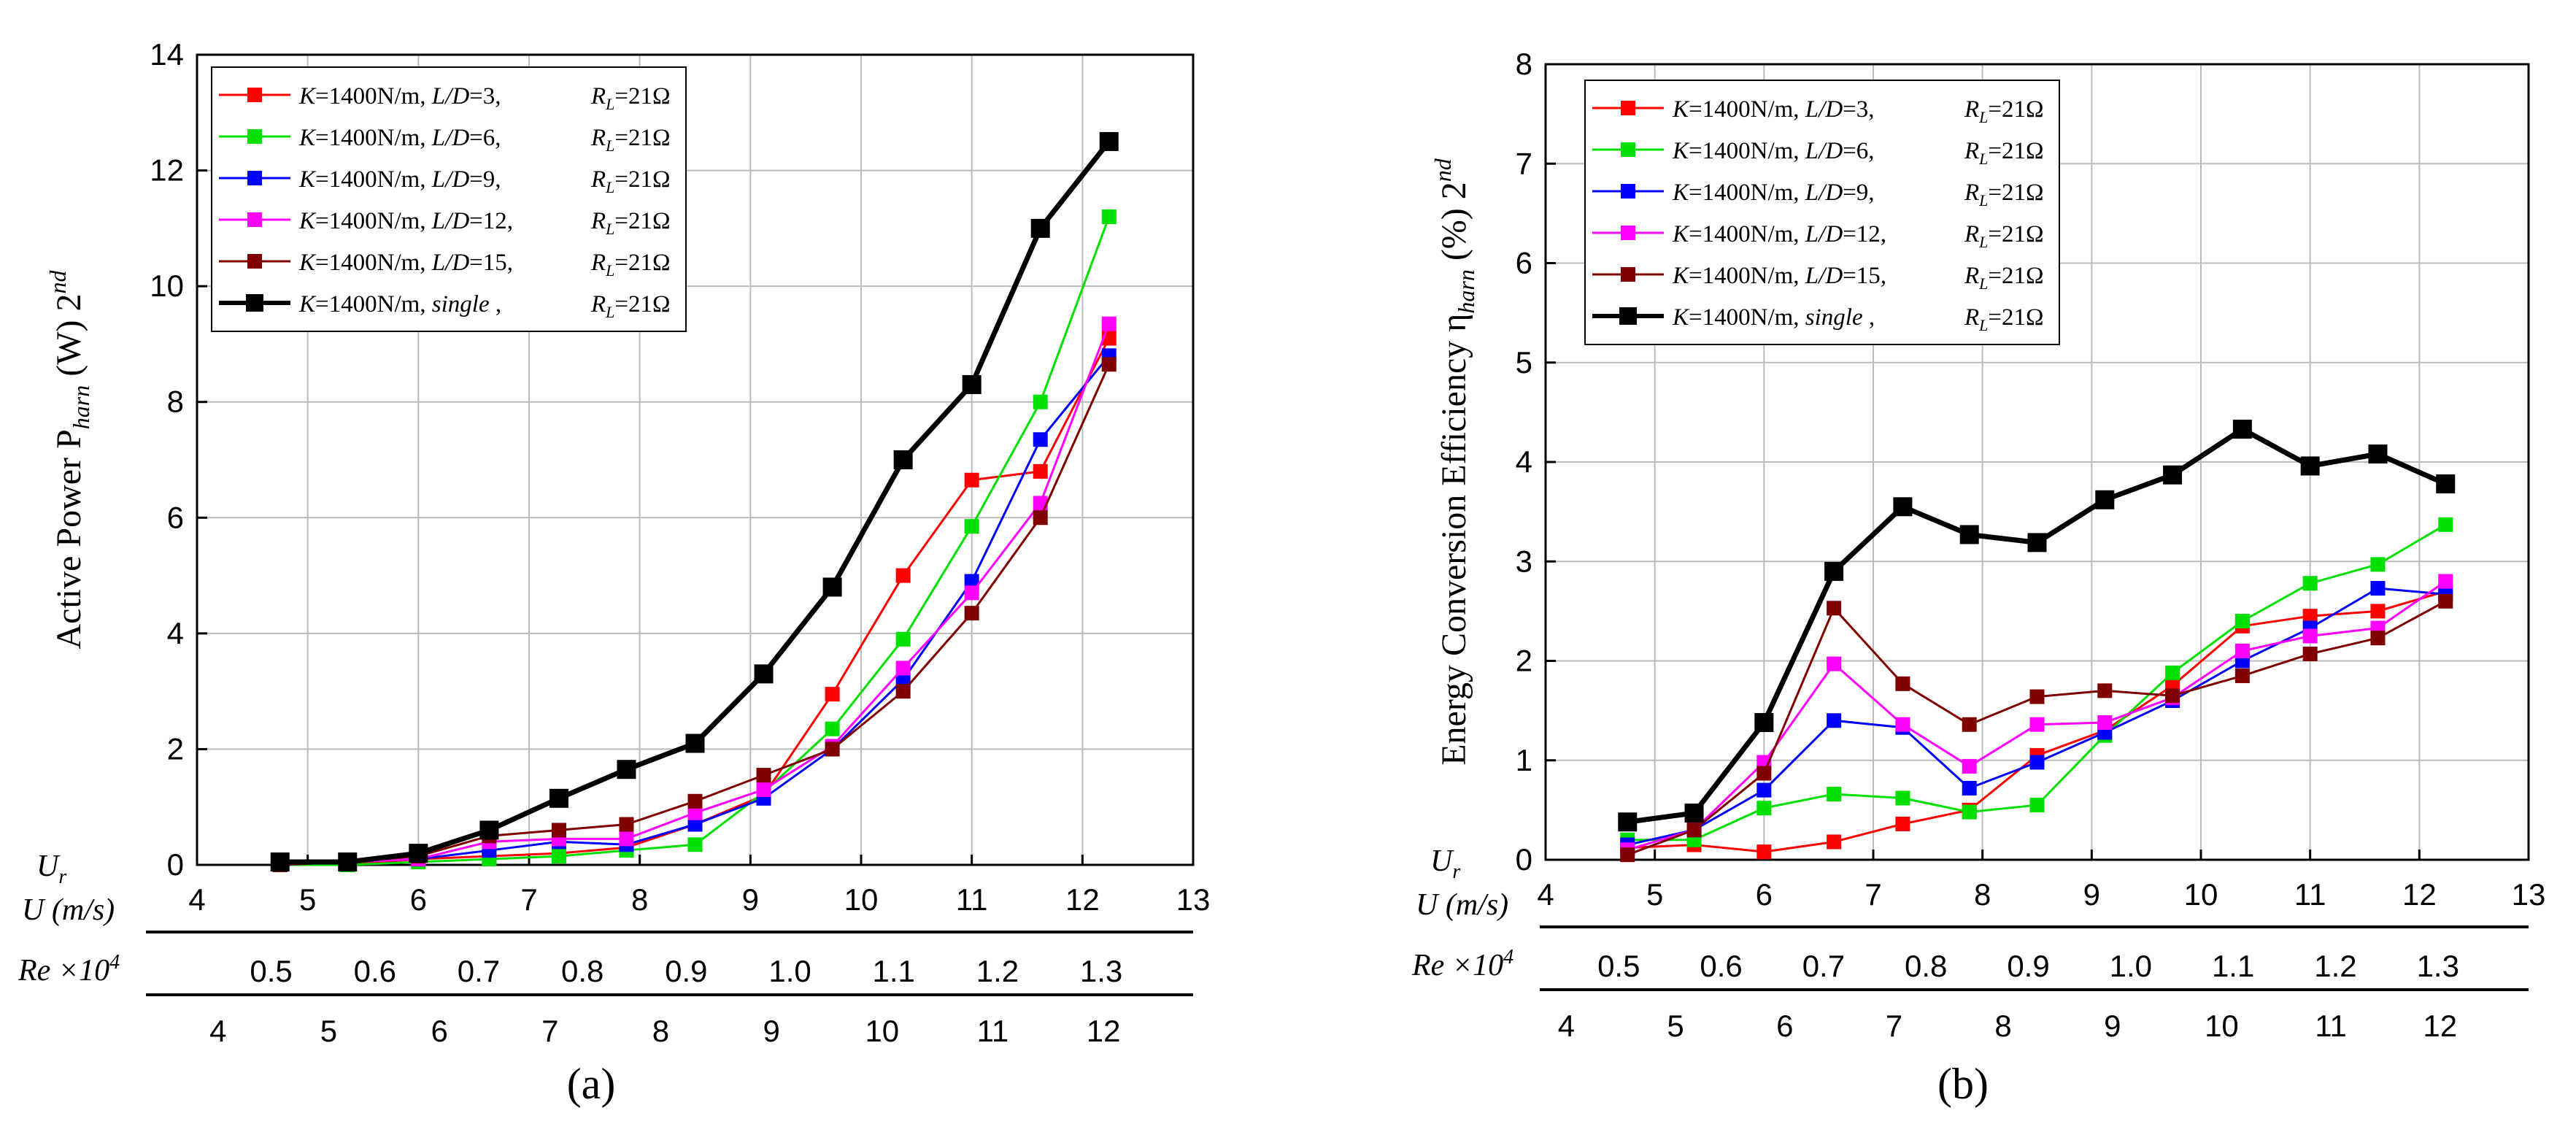  I want to click on x-tick-label: 11, so click(2310, 894).